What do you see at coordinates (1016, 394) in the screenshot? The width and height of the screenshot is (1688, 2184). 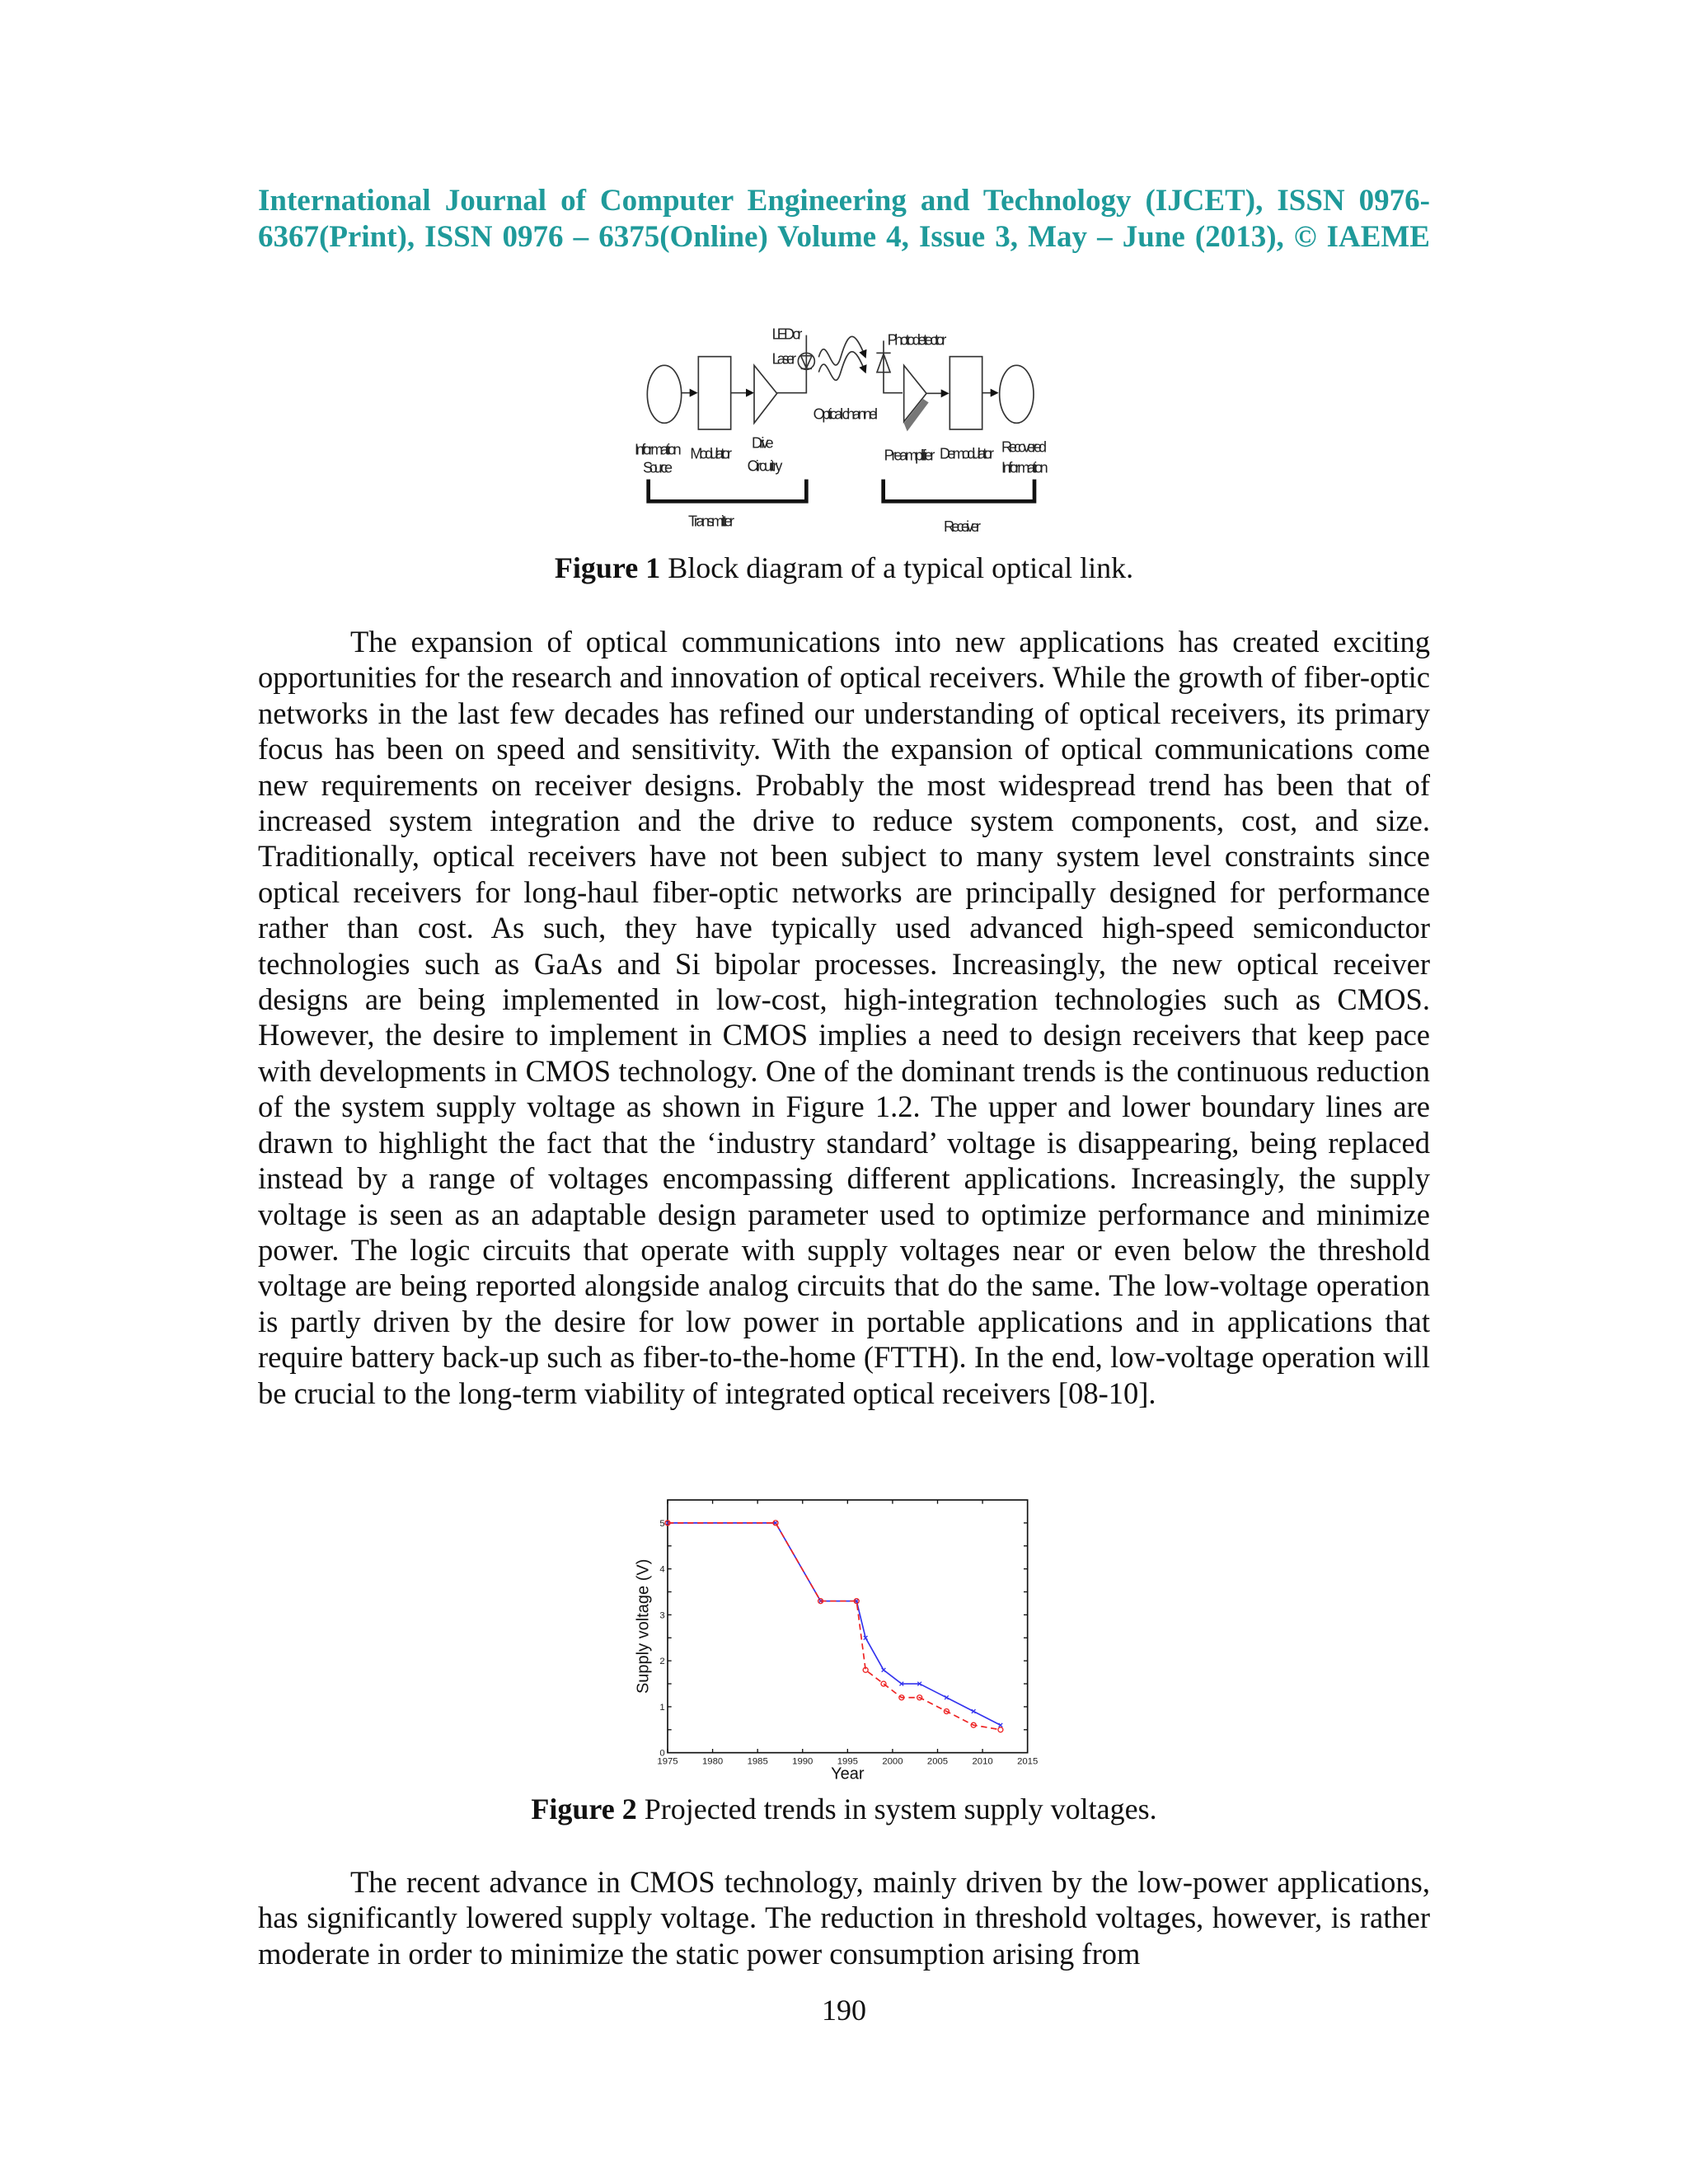 I see `recovered-information-circle` at bounding box center [1016, 394].